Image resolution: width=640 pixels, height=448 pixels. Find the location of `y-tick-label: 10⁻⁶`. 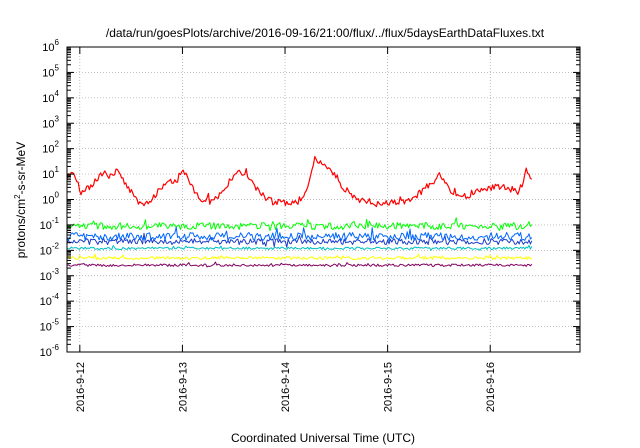

y-tick-label: 10⁻⁶ is located at coordinates (50, 351).